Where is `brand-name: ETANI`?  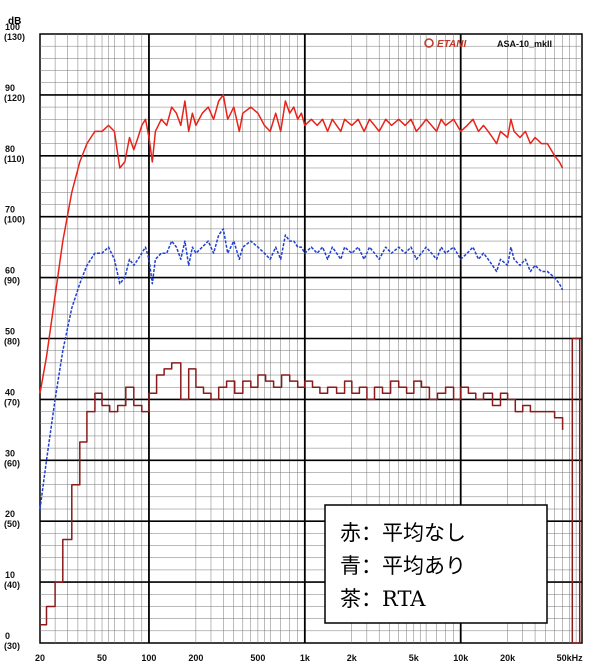 brand-name: ETANI is located at coordinates (451, 44).